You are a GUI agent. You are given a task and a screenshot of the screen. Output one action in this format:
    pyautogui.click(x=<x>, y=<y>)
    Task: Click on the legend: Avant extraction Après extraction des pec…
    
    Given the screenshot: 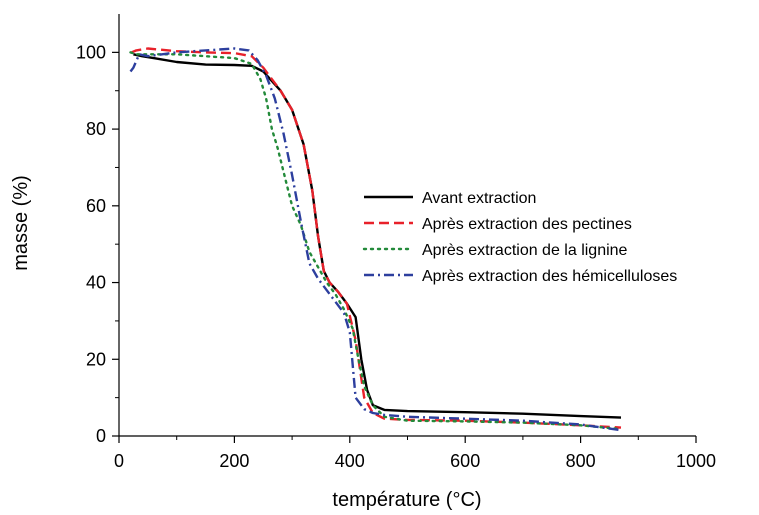 What is the action you would take?
    pyautogui.click(x=519, y=237)
    